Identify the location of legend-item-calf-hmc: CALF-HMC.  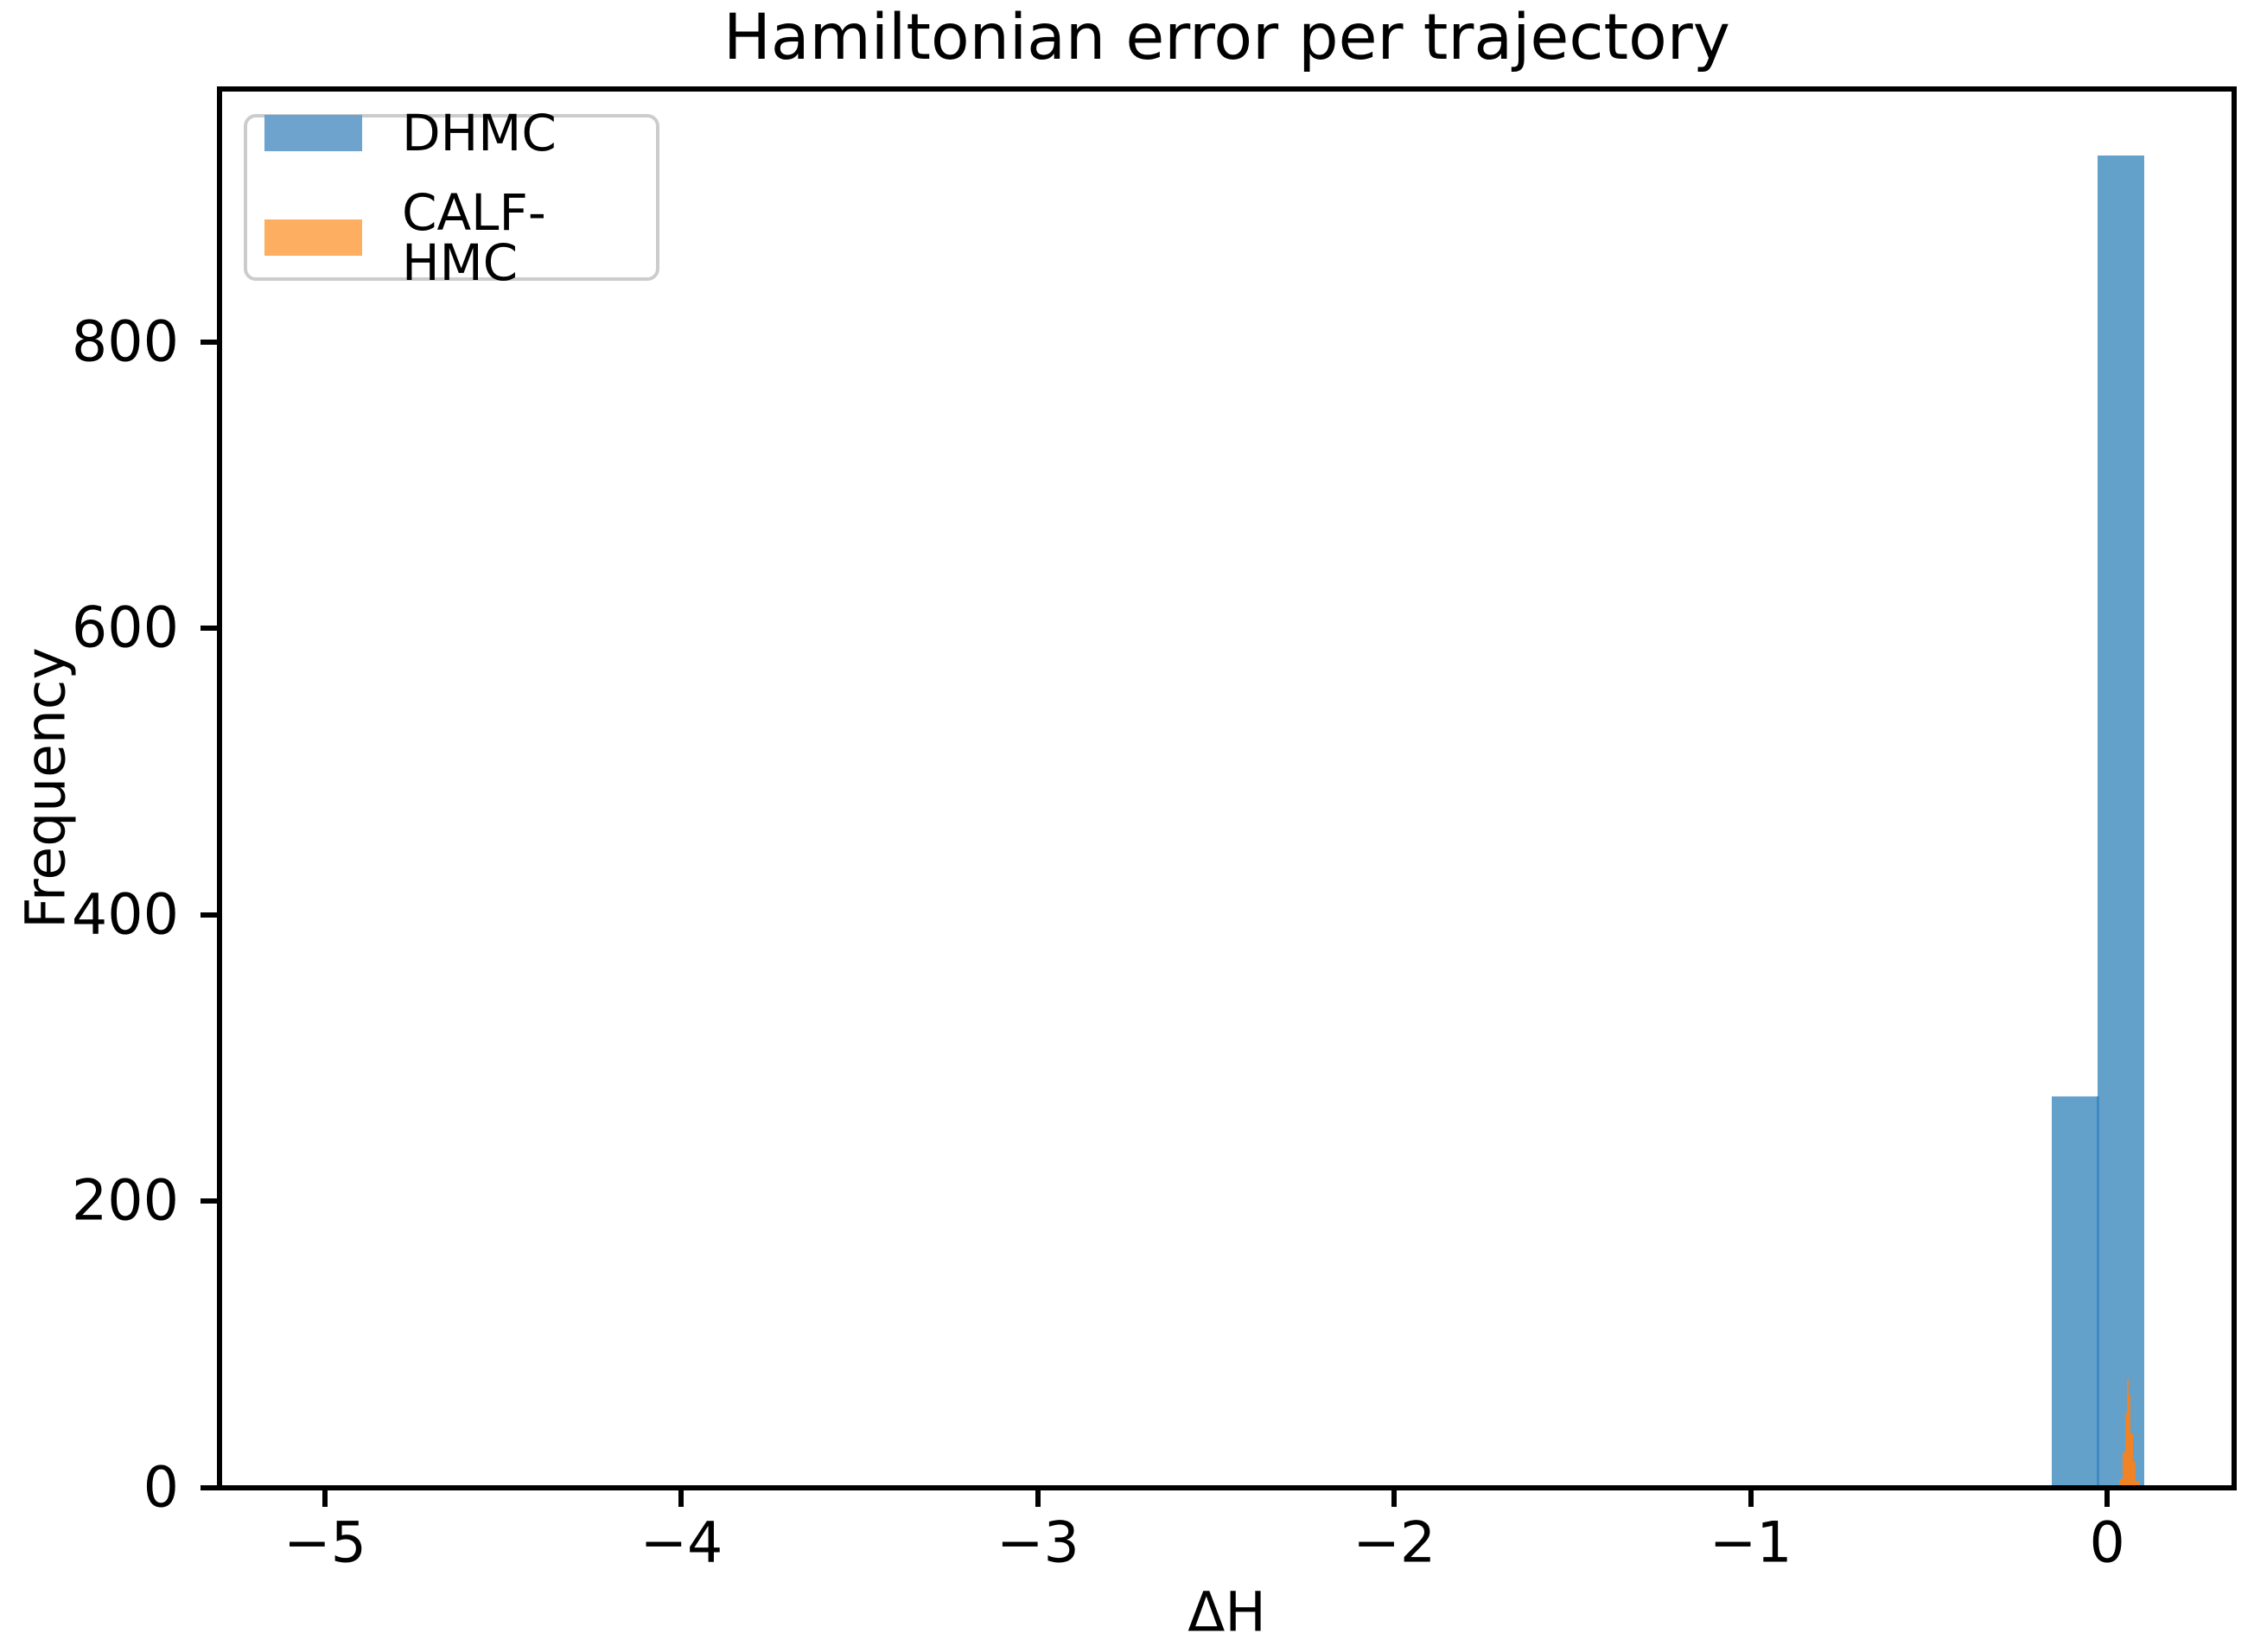
(460, 238).